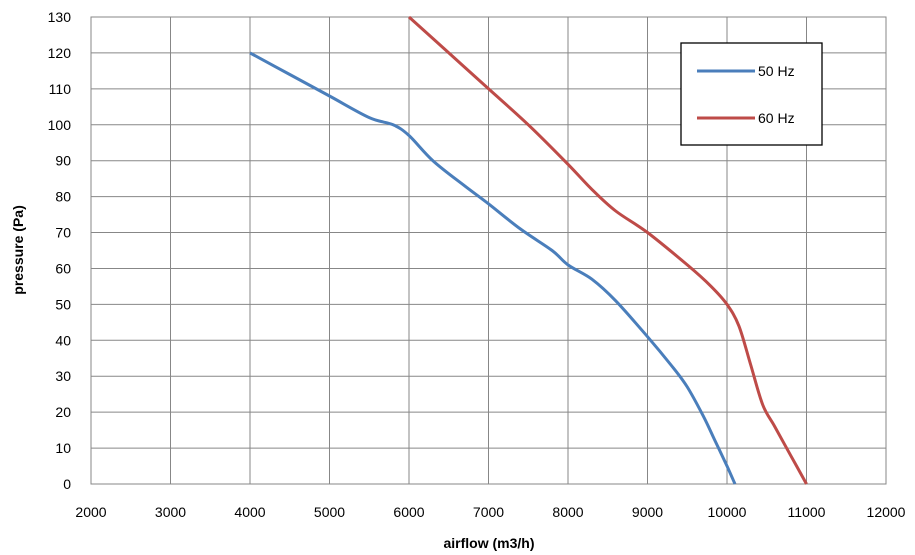  I want to click on x-tick-label: 5000, so click(329, 512).